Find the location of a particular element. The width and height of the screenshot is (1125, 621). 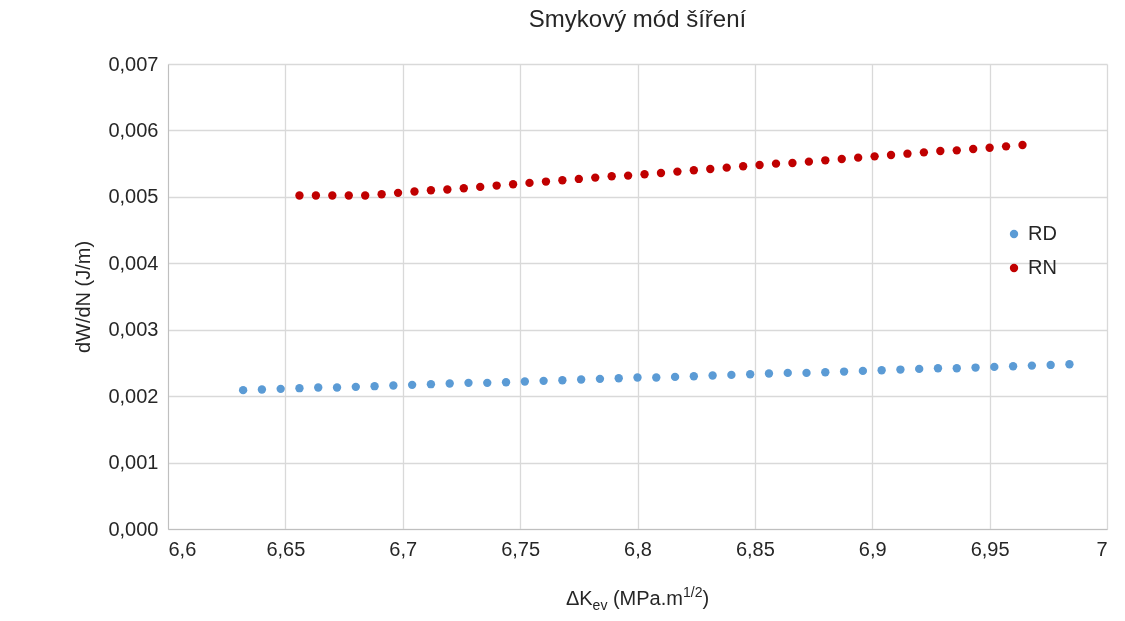

legend-label: RD is located at coordinates (1042, 233).